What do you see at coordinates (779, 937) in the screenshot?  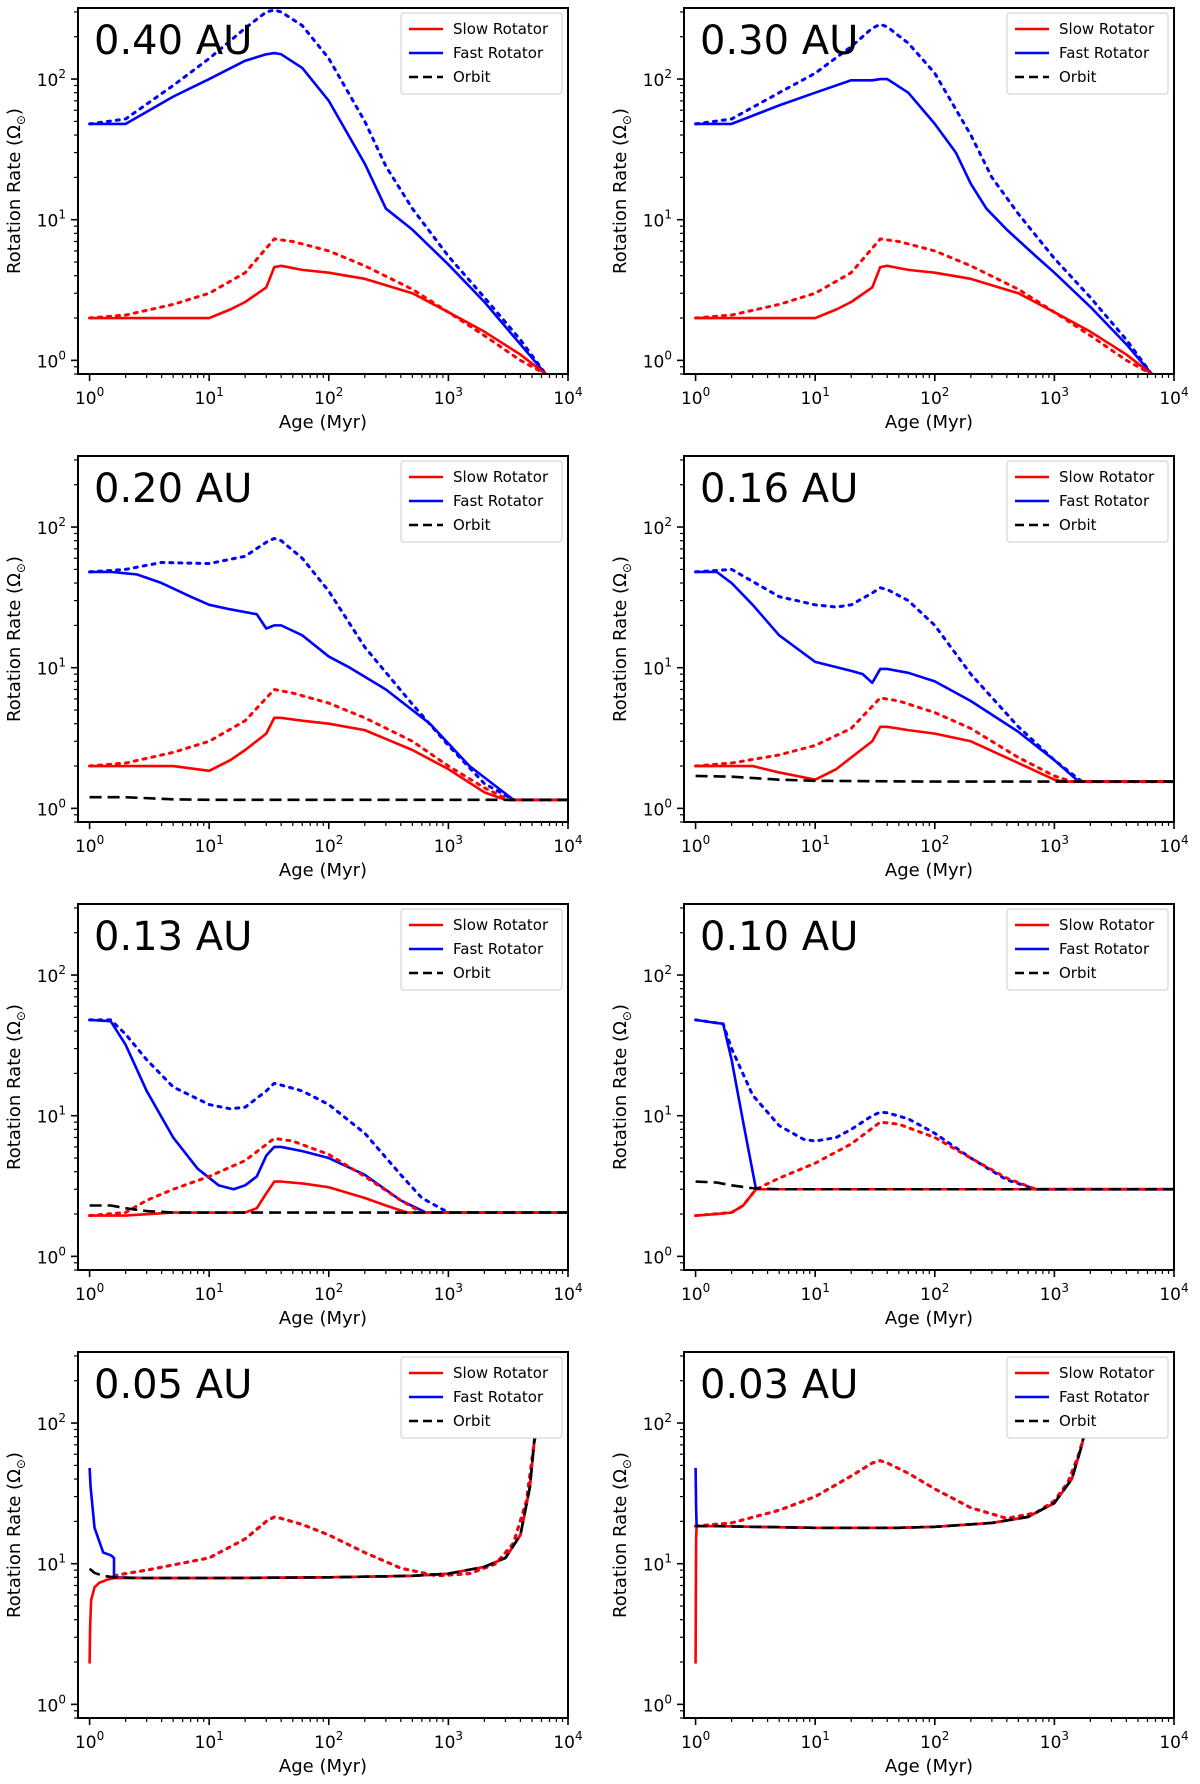 I see `panel-title: 0.10 AU` at bounding box center [779, 937].